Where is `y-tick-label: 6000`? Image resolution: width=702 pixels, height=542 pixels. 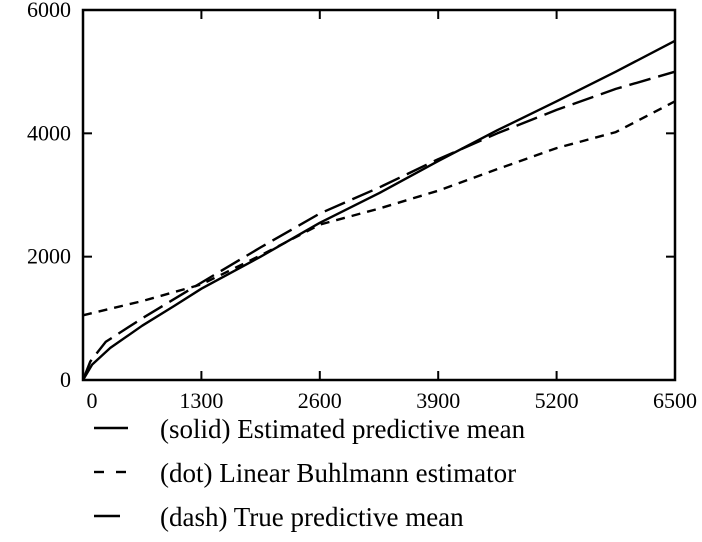
y-tick-label: 6000 is located at coordinates (49, 11).